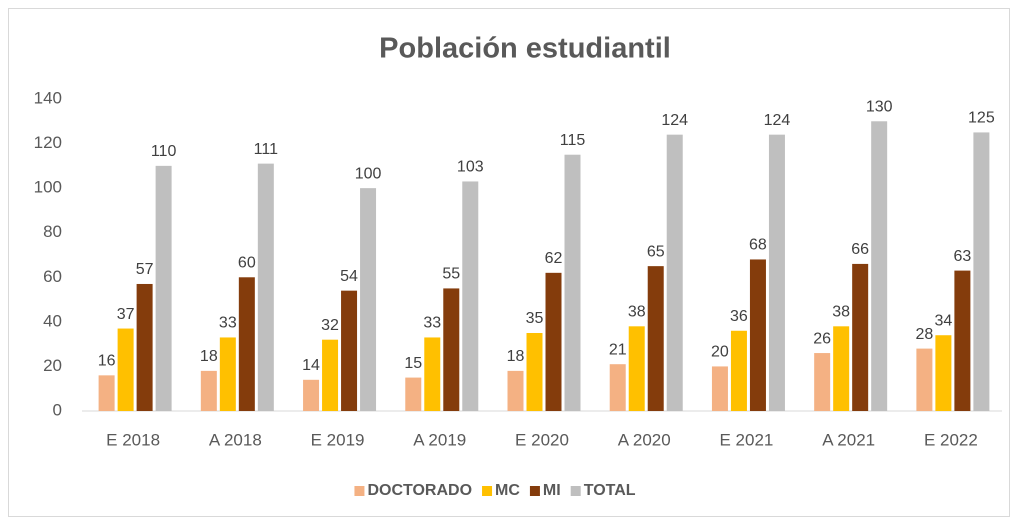  Describe the element at coordinates (48, 97) in the screenshot. I see `y-tick-label: 140` at that location.